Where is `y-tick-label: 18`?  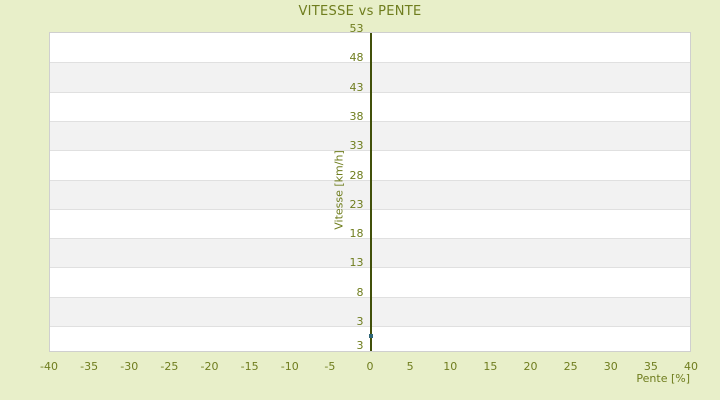
y-tick-label: 18 is located at coordinates (356, 234).